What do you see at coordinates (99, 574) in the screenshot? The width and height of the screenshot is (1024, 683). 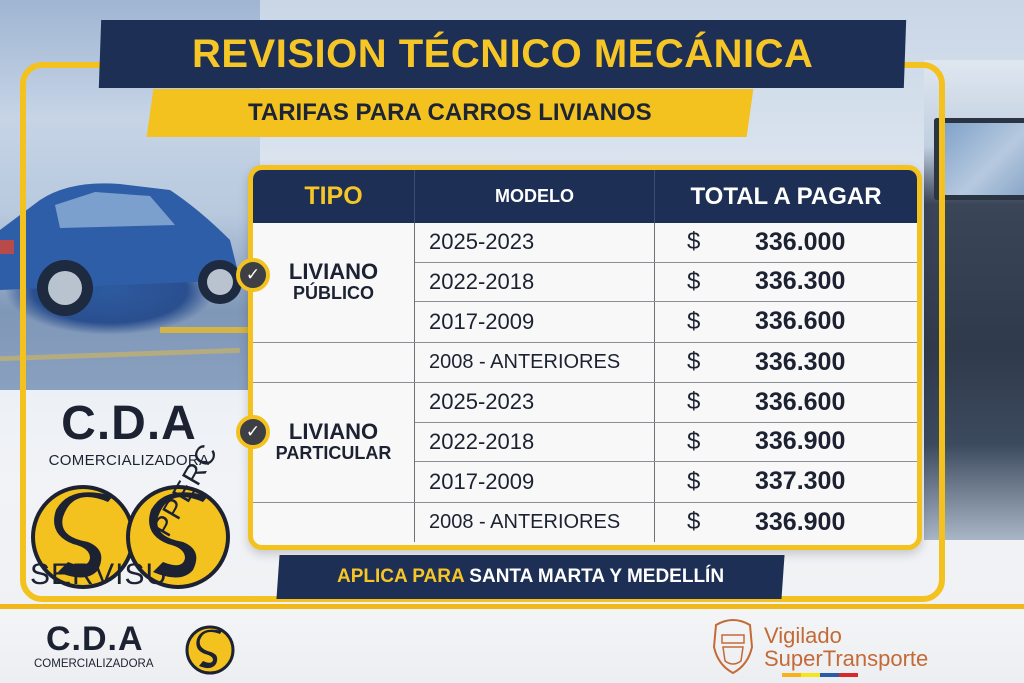 I see `logo-servisu-text: SERVISU` at bounding box center [99, 574].